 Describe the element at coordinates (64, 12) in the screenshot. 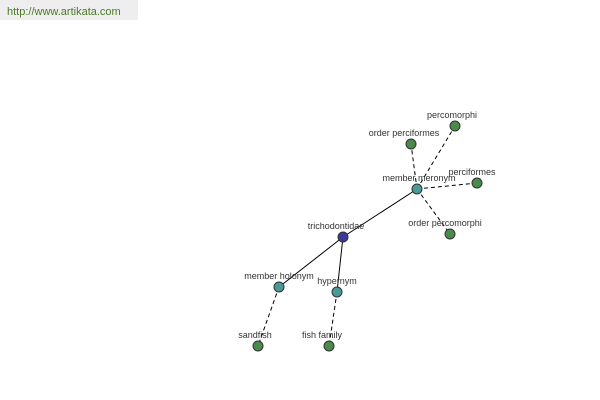

I see `url: http://www.artikata.com` at that location.